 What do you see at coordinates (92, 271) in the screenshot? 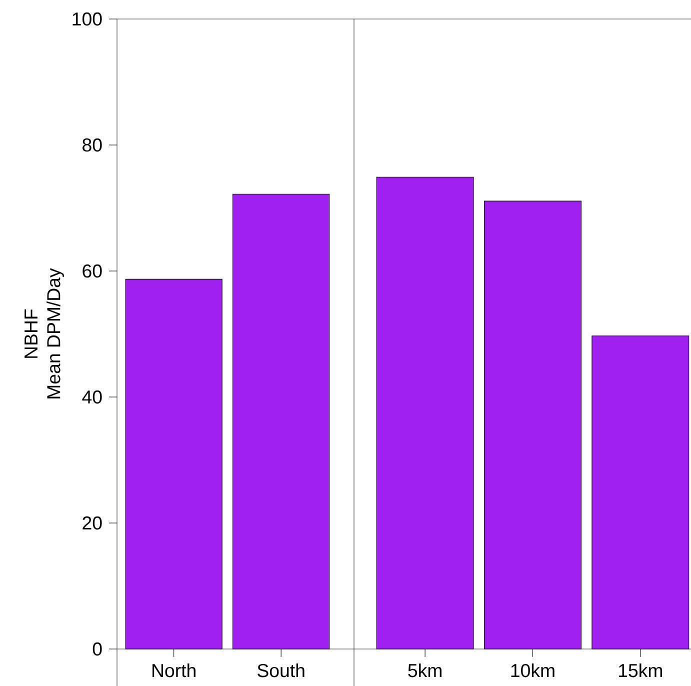
I see `y-tick-label: 60` at bounding box center [92, 271].